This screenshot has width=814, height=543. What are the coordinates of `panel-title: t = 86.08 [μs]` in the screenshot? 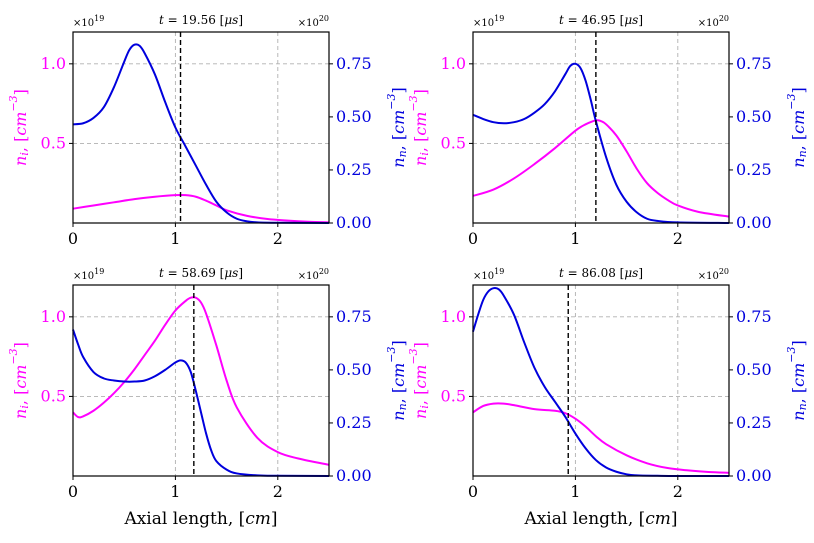 It's located at (601, 273).